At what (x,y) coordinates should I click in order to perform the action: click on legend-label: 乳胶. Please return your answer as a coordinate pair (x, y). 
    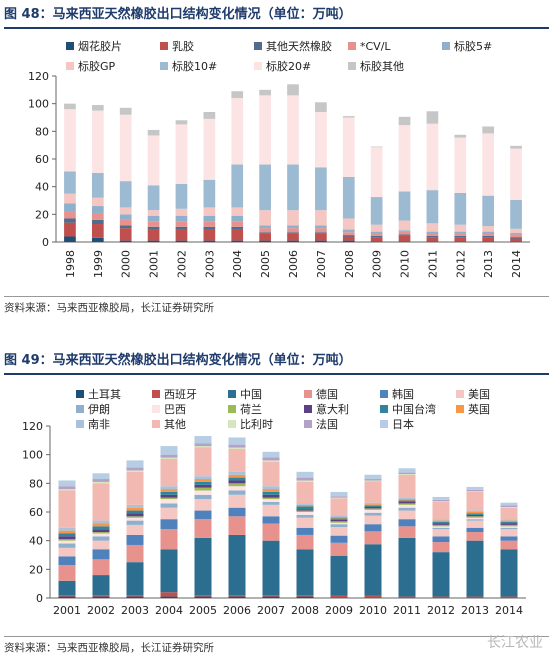
    Looking at the image, I should click on (183, 46).